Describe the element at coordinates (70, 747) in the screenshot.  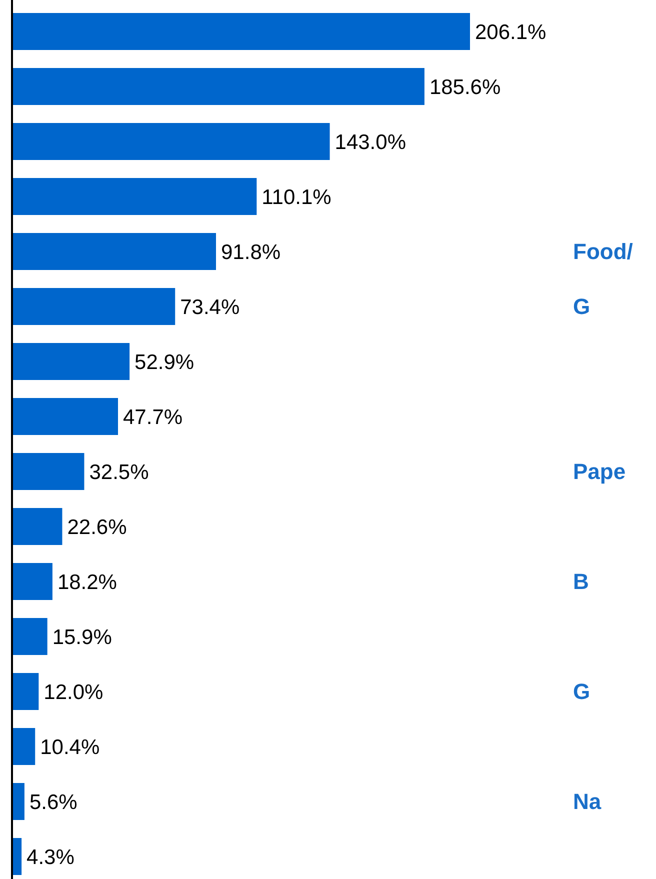
I see `data-label: 10.4%` at that location.